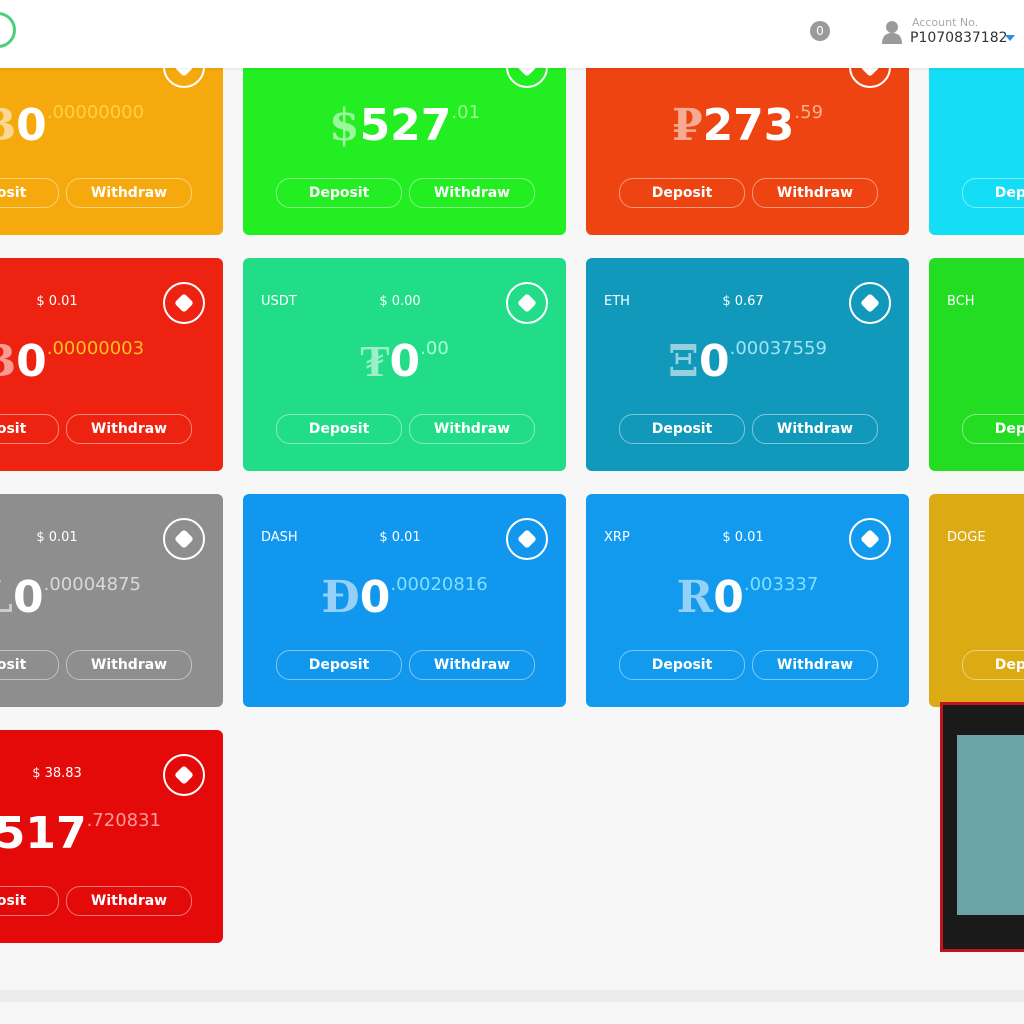 This screenshot has width=1024, height=1024. I want to click on balance-fraction: .003337, so click(781, 584).